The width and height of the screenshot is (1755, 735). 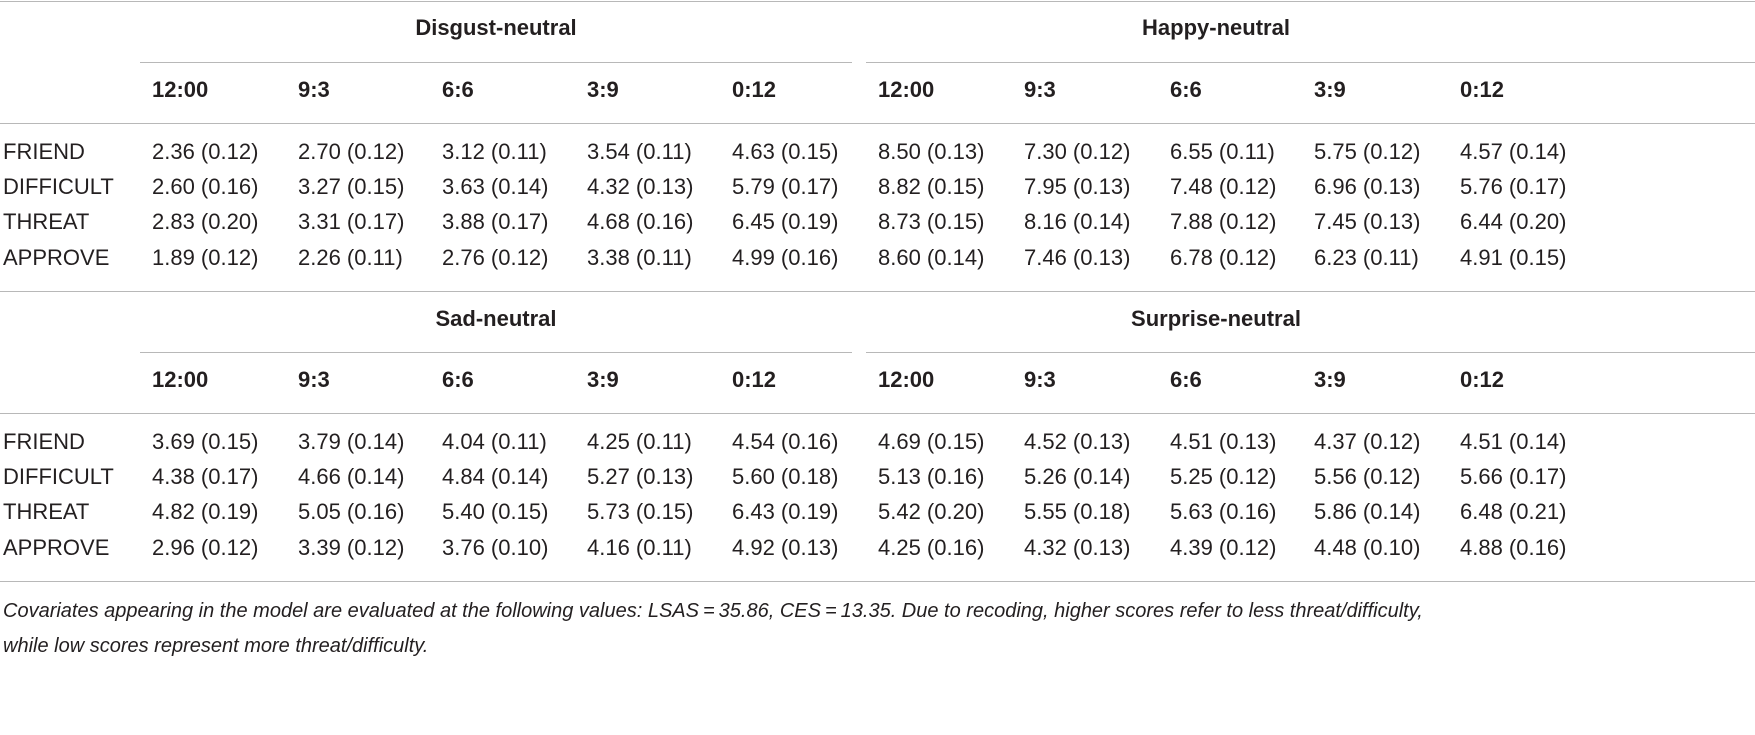 I want to click on table-cell: 4.57 (0.14), so click(x=1513, y=151).